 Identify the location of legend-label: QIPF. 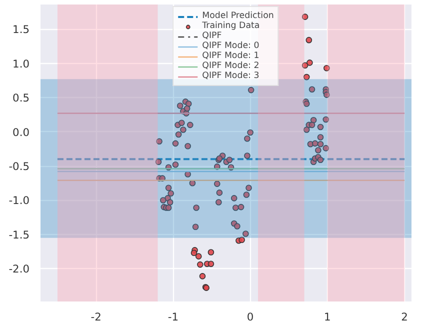
(212, 36).